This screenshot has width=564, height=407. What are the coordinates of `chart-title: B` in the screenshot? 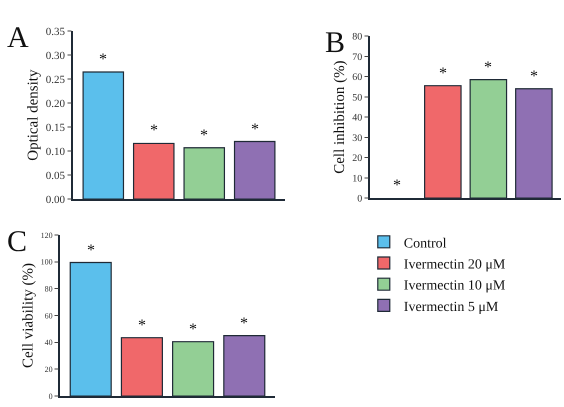 It's located at (335, 42).